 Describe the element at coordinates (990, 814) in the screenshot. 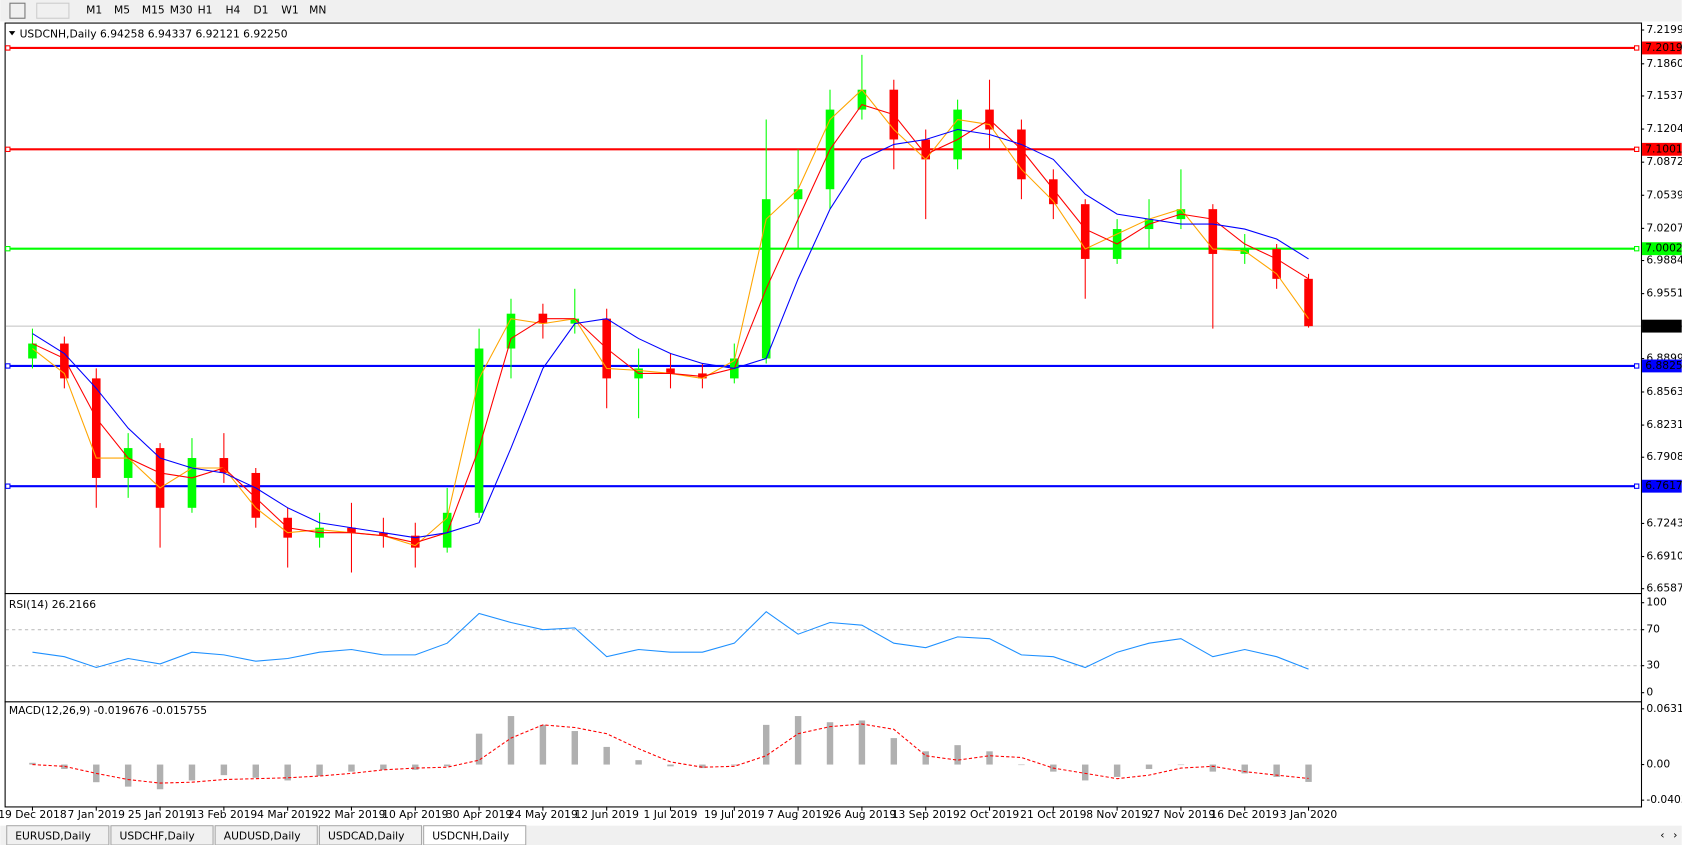

I see `x-tick-label: 2 Oct 2019` at that location.